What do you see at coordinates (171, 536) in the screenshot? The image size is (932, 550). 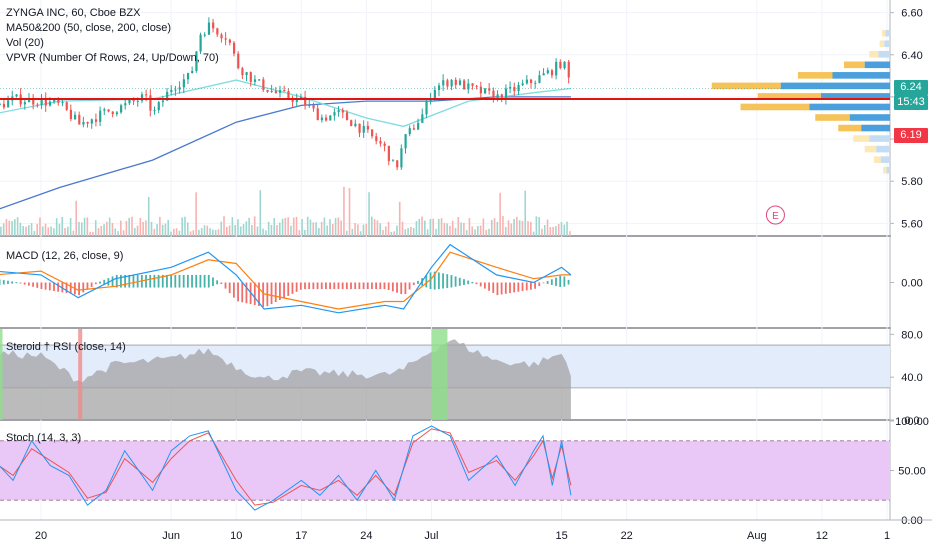 I see `x-tick-label: Jun` at bounding box center [171, 536].